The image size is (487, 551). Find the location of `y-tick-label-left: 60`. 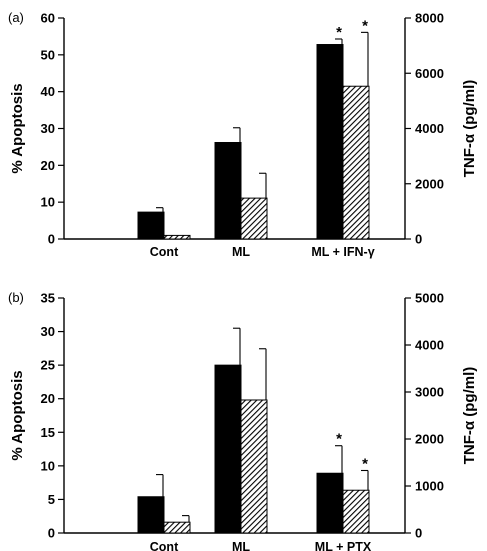

y-tick-label-left: 60 is located at coordinates (48, 18).